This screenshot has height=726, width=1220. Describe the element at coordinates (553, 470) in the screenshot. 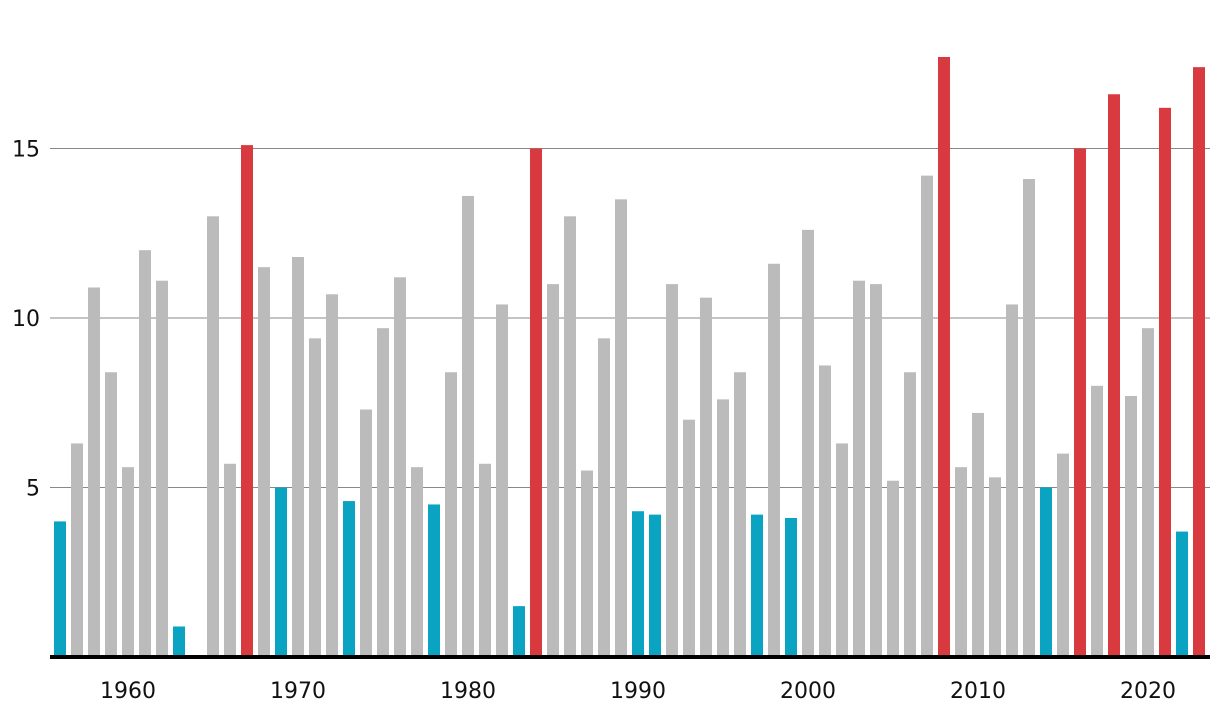

I see `bar-1987` at that location.